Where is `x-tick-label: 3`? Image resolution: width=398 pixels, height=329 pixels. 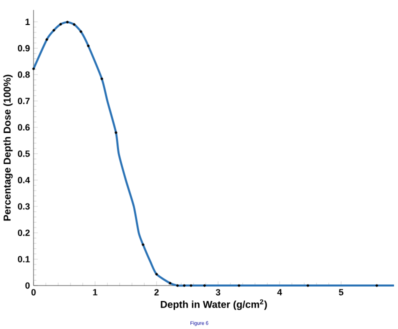
x-tick-label: 3 is located at coordinates (218, 292).